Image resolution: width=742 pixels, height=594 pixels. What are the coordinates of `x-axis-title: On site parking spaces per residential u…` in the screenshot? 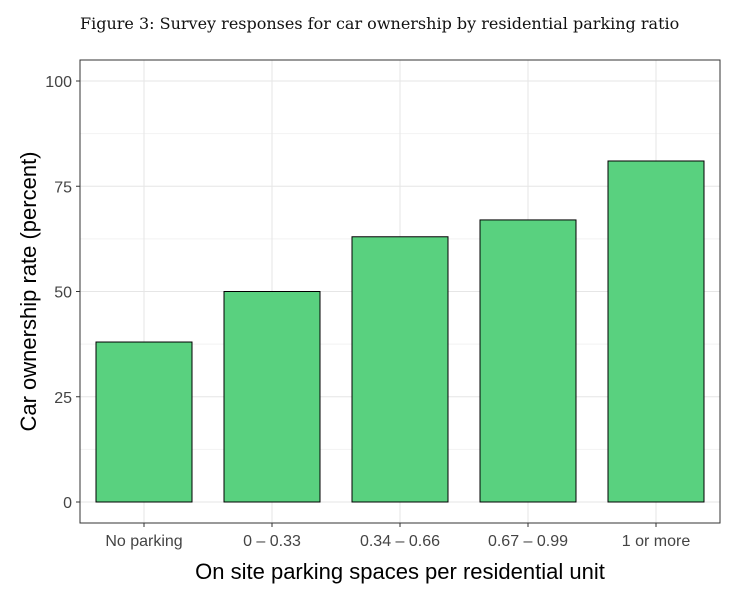 It's located at (400, 571).